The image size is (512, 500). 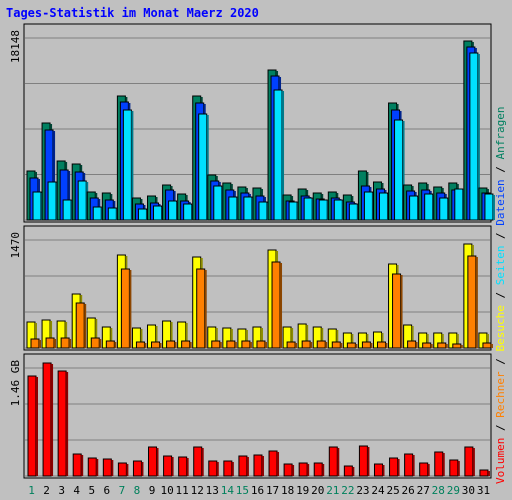 What do you see at coordinates (228, 490) in the screenshot?
I see `x-tick-label: 14` at bounding box center [228, 490].